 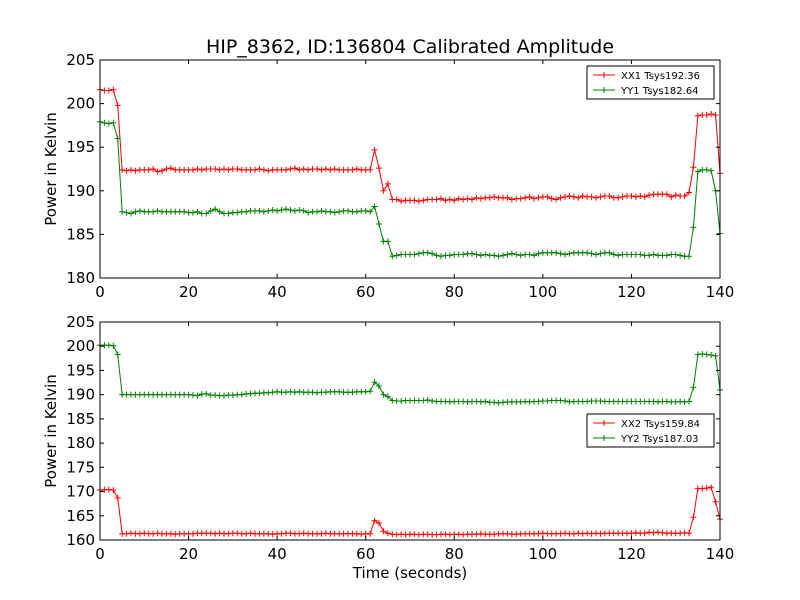 What do you see at coordinates (660, 76) in the screenshot?
I see `legend-label-1: XX1 Tsys192.36` at bounding box center [660, 76].